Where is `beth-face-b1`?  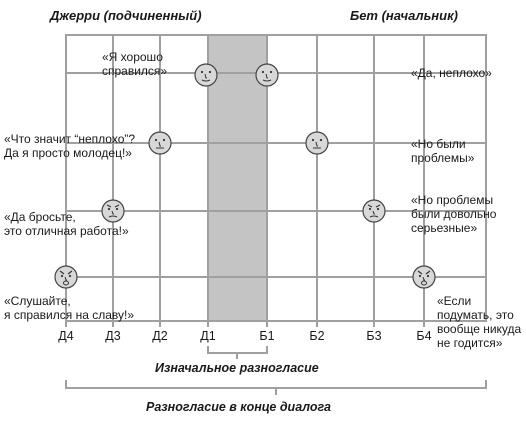
beth-face-b1 is located at coordinates (267, 75).